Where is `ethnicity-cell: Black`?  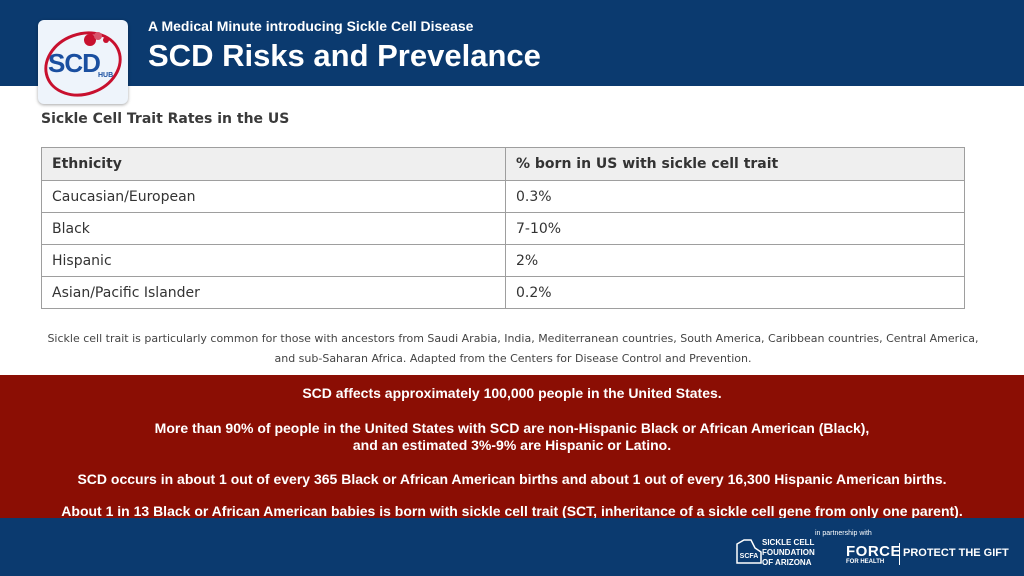
ethnicity-cell: Black is located at coordinates (273, 228).